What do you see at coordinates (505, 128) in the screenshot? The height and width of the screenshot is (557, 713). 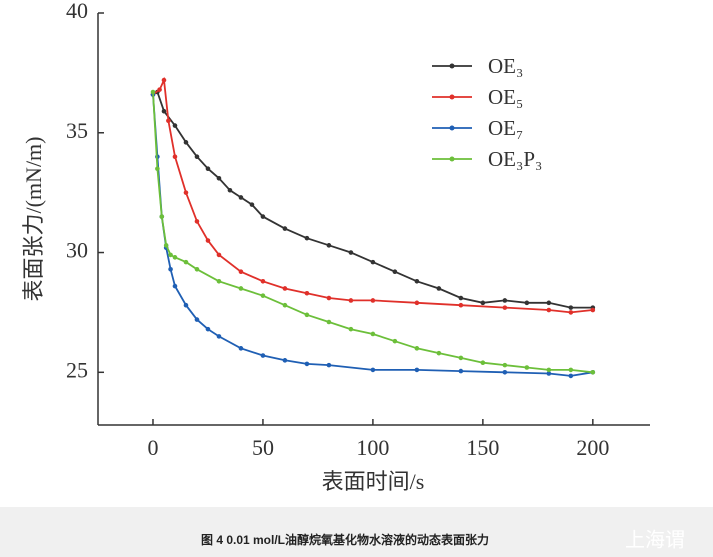 I see `legend-label: OE₇` at bounding box center [505, 128].